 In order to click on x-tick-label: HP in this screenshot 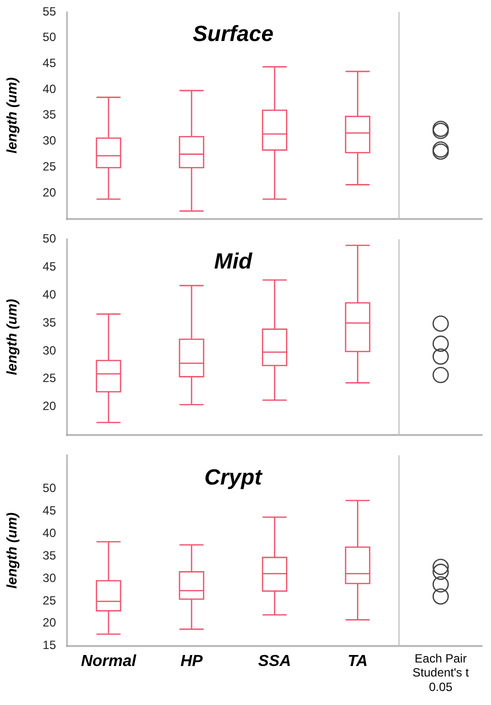, I will do `click(191, 661)`.